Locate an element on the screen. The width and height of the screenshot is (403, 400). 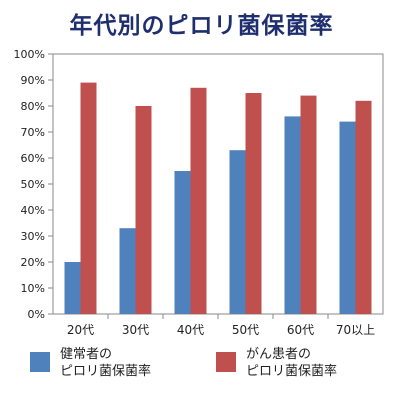
legend-label-cancer-line-2: ピロリ菌保菌率 is located at coordinates (292, 371).